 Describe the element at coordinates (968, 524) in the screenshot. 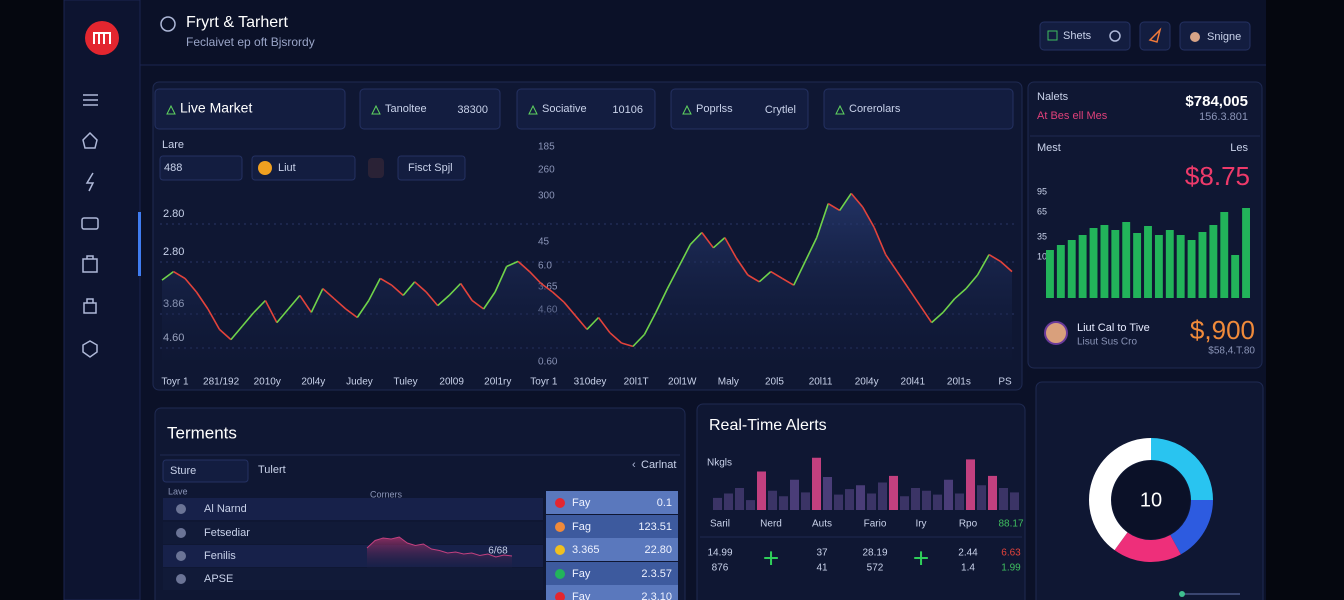

I see `column-header: Rpo` at that location.